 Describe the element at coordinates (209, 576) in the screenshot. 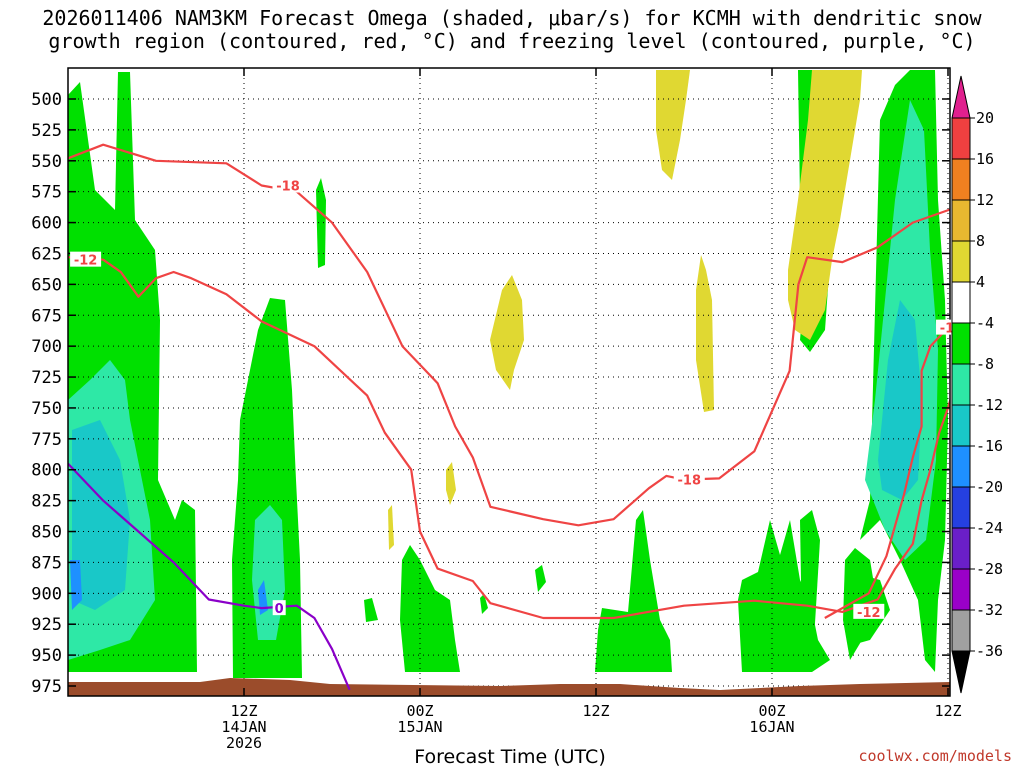

I see `contour-freezing-level` at that location.